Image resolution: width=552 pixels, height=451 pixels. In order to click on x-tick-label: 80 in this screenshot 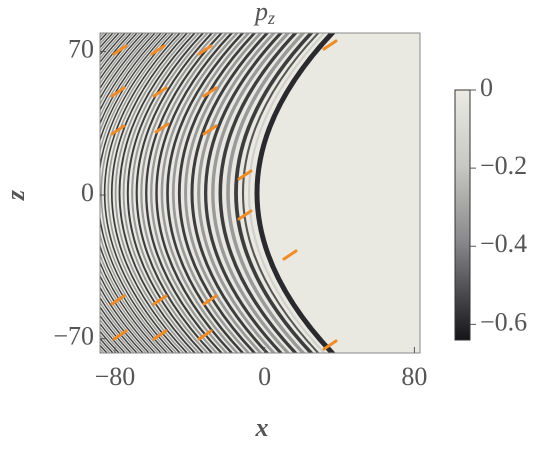, I will do `click(414, 376)`.